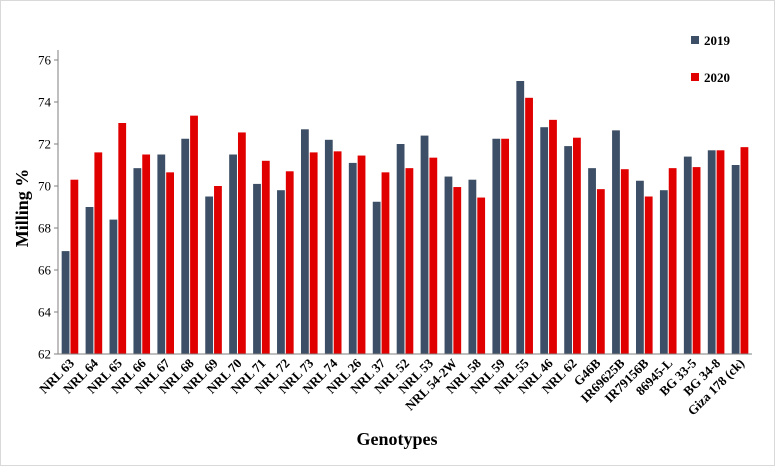  What do you see at coordinates (457, 270) in the screenshot?
I see `bar-2020-nrl-54-2w` at bounding box center [457, 270].